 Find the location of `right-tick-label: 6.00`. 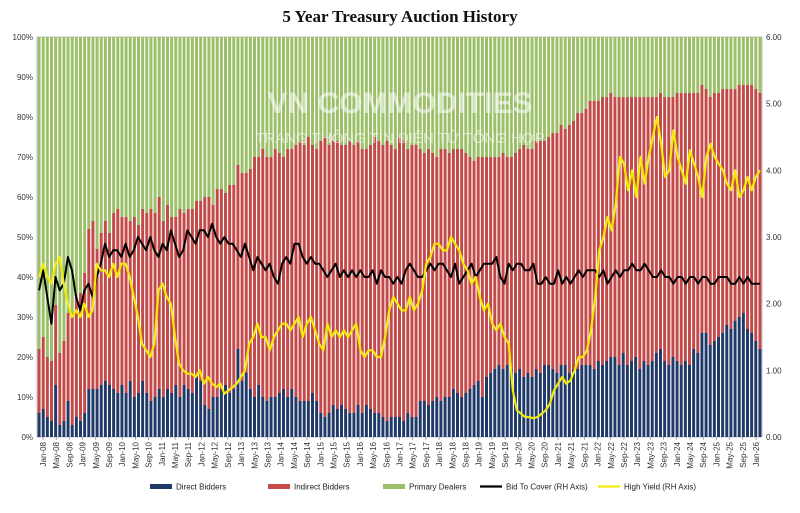

right-tick-label: 6.00 is located at coordinates (774, 37).